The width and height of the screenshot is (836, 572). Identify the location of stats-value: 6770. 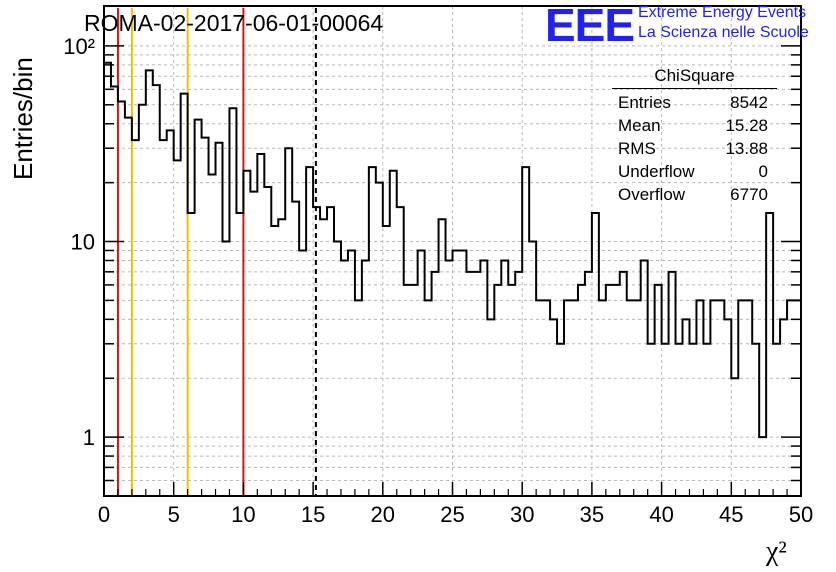
(749, 194).